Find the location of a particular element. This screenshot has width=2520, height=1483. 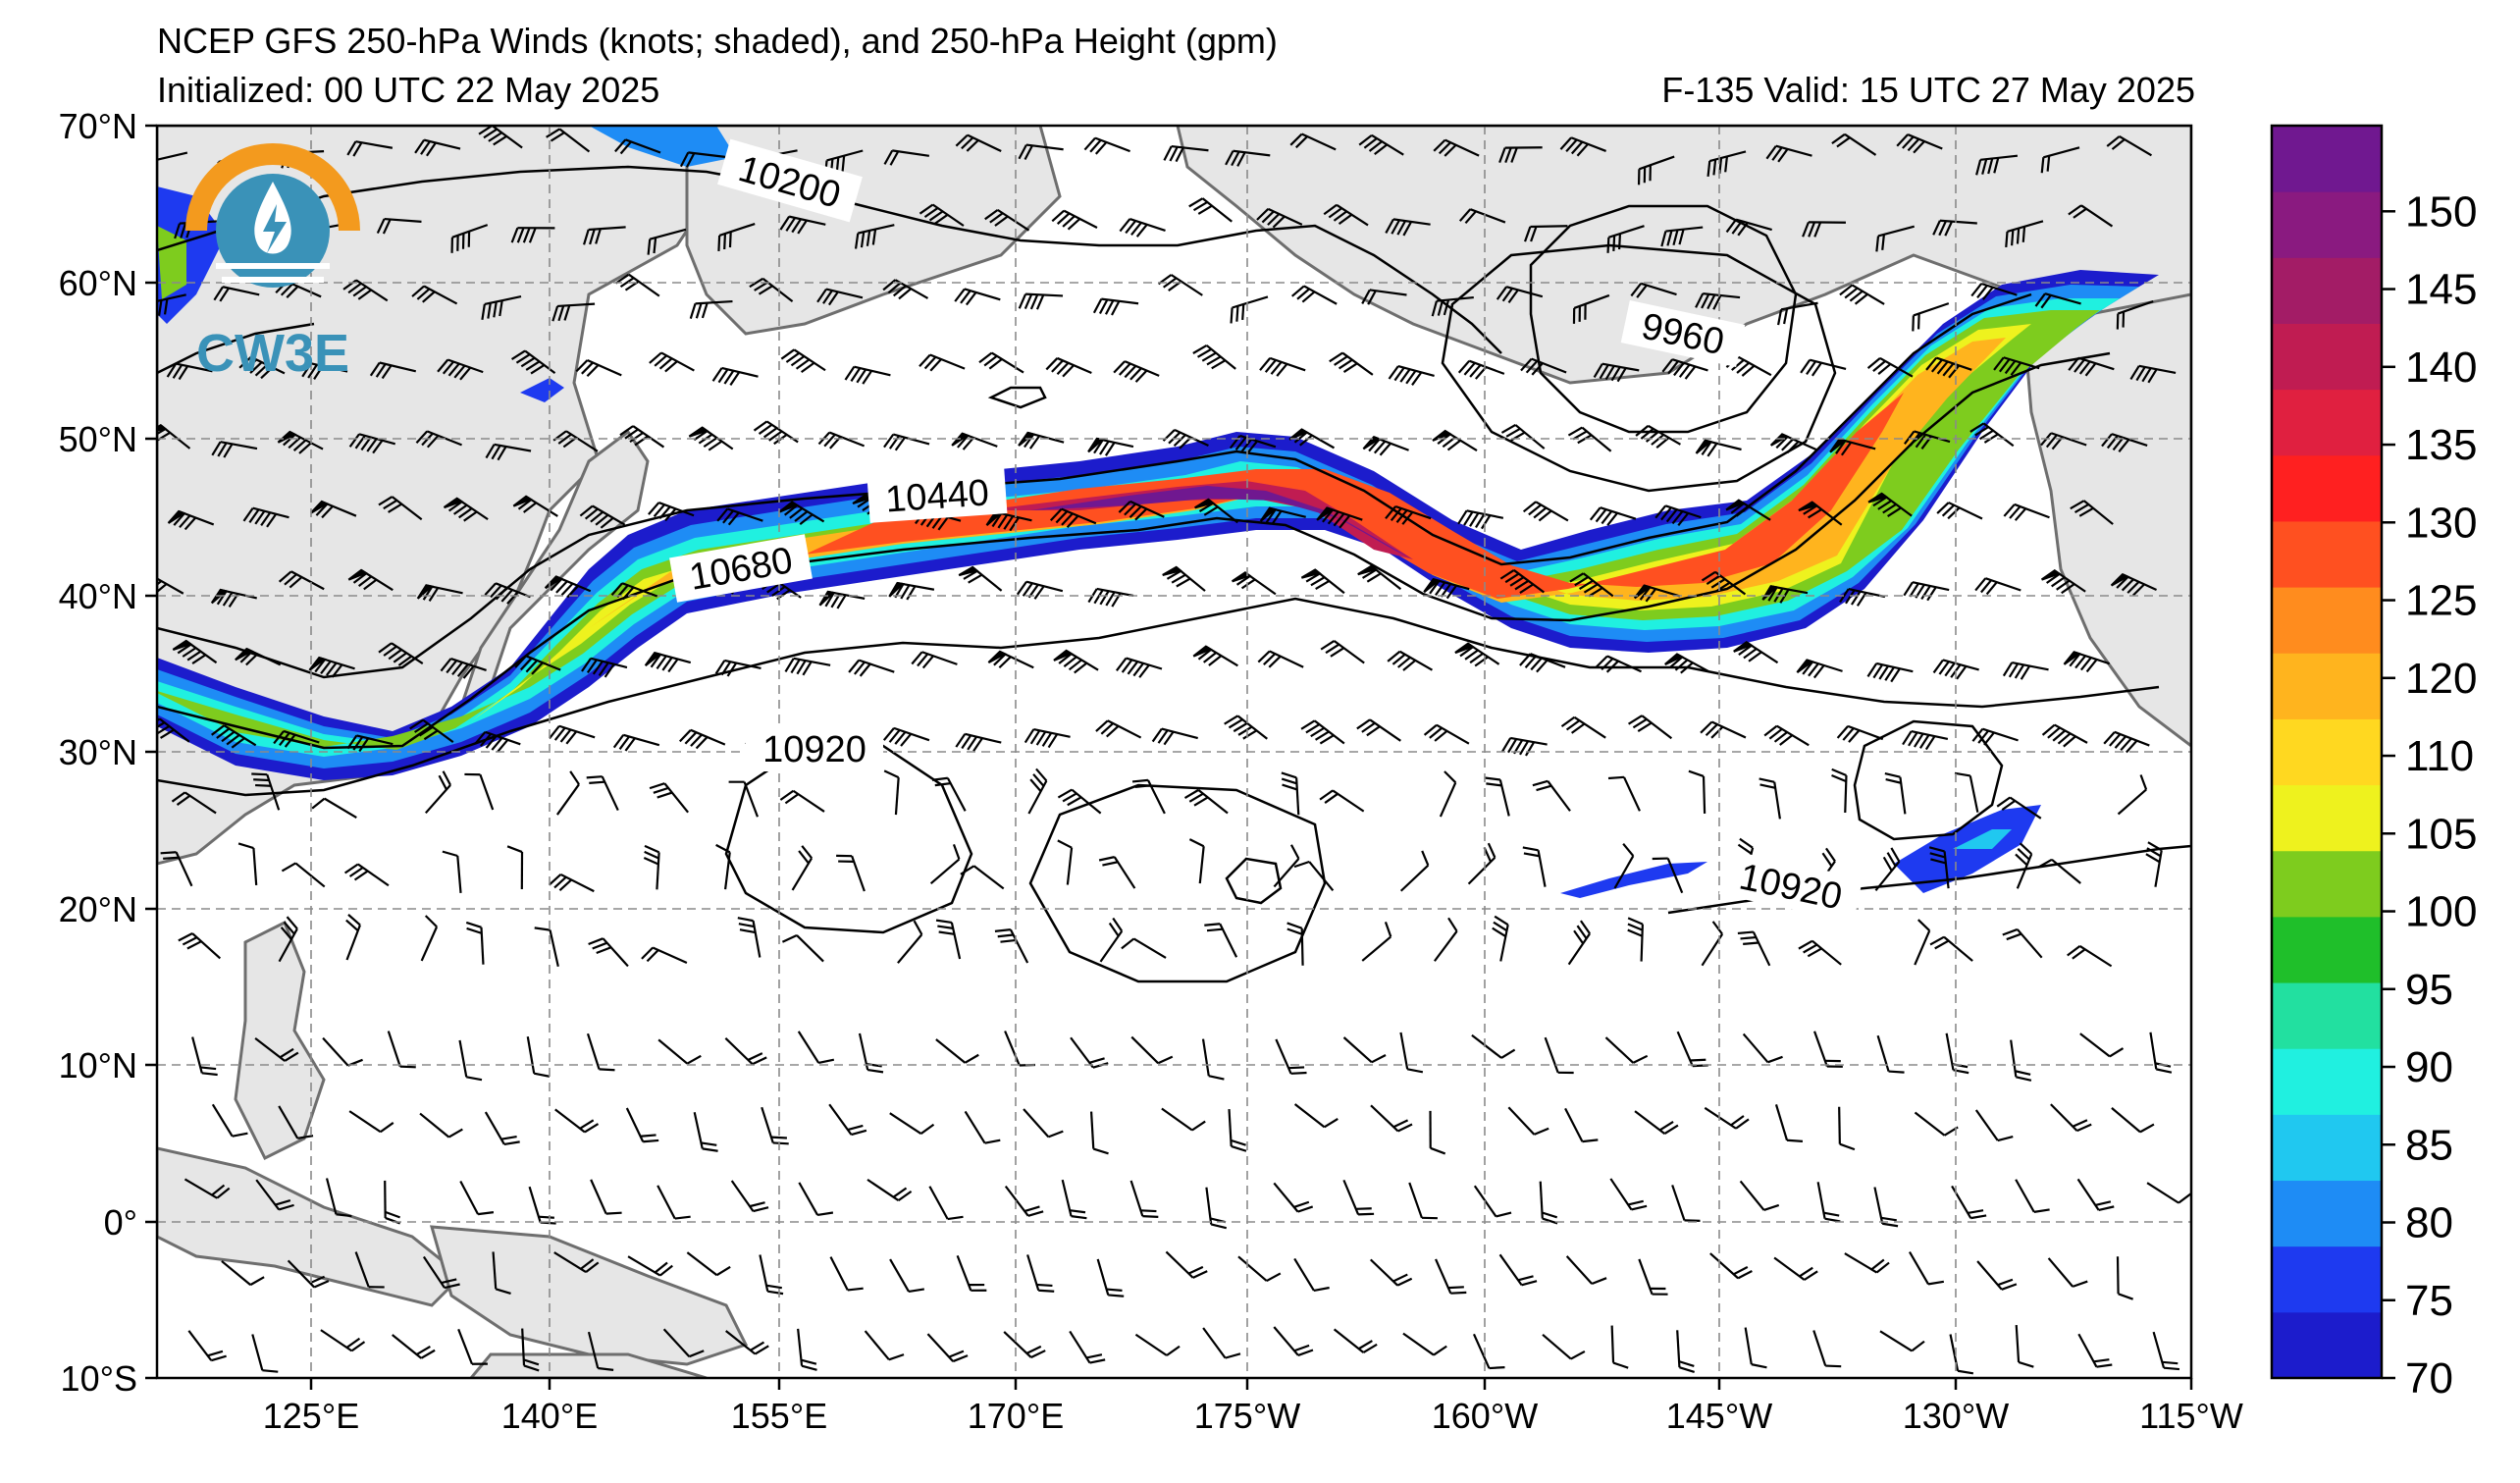

colorbar-tick-label: 120 is located at coordinates (2441, 679).